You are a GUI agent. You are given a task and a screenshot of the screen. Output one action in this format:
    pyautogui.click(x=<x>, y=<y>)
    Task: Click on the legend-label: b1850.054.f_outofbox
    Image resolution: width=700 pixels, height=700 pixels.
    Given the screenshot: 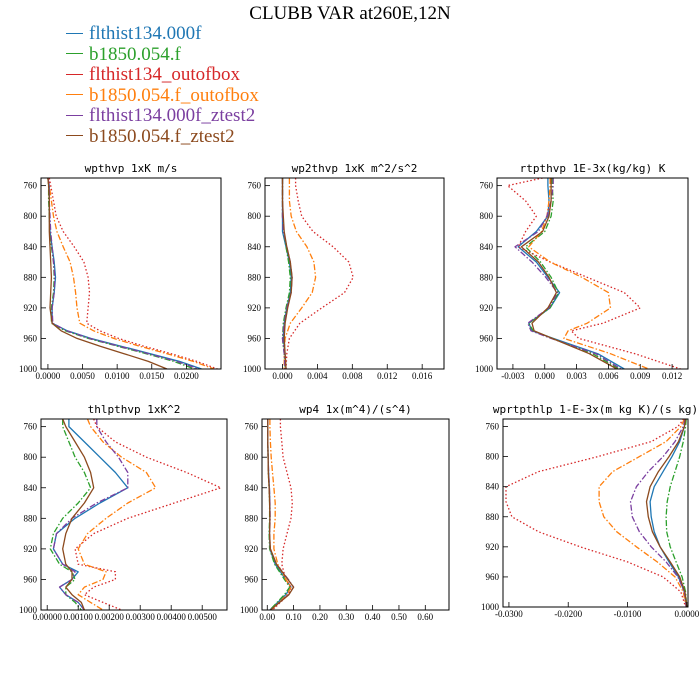 What is the action you would take?
    pyautogui.click(x=174, y=95)
    